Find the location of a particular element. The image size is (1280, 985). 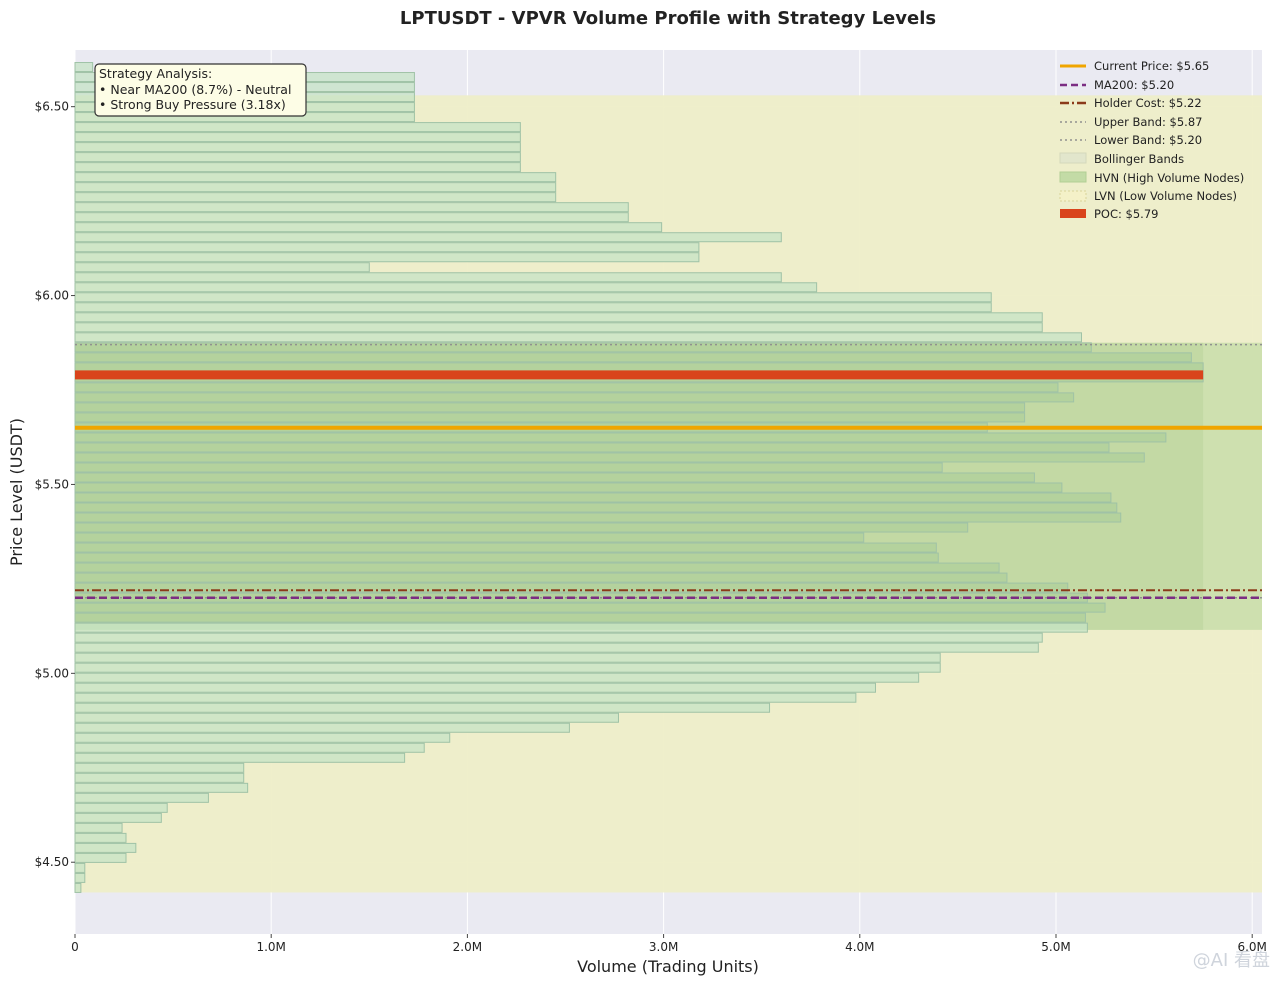

legend-label: Lower Band: $5.20 is located at coordinates (1148, 140).